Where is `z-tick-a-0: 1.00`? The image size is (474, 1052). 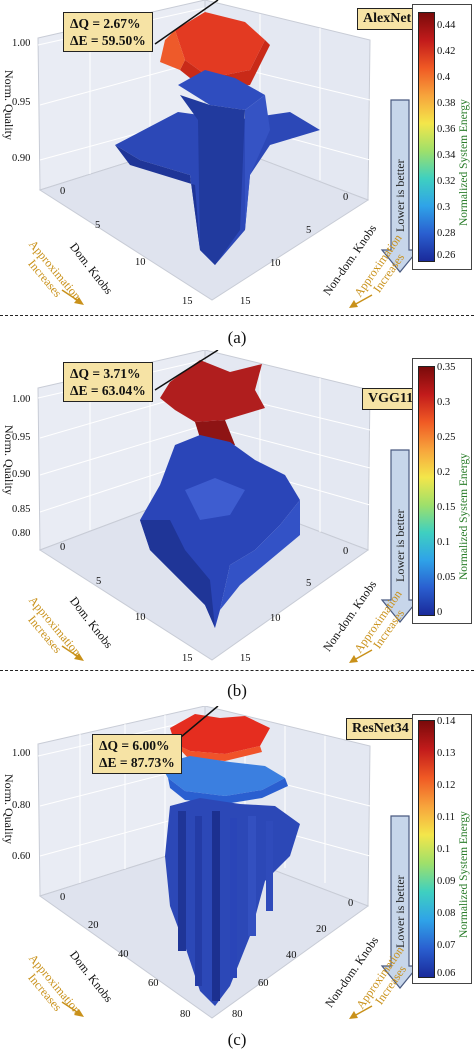 z-tick-a-0: 1.00 is located at coordinates (21, 43).